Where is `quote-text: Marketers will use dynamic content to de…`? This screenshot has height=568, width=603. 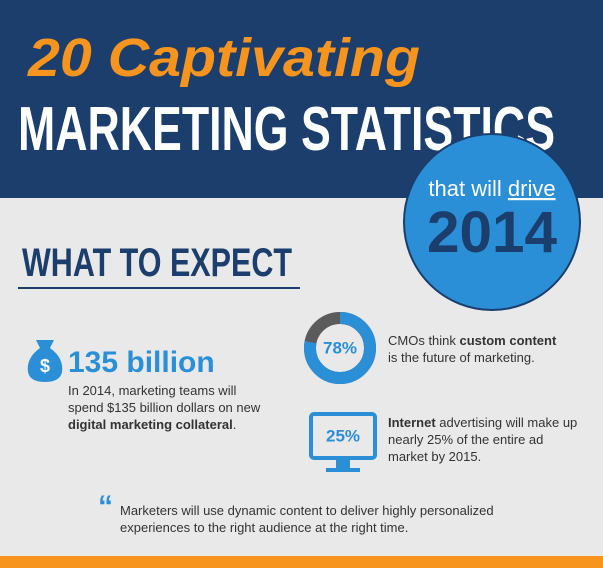 quote-text: Marketers will use dynamic content to de… is located at coordinates (307, 519).